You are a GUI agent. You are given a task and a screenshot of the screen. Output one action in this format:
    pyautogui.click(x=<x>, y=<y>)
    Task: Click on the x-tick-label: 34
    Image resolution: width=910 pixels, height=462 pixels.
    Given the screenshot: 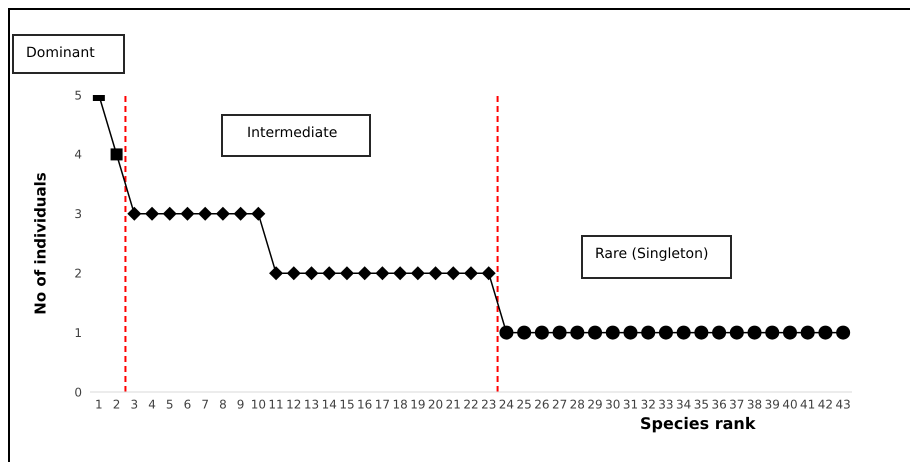 What is the action you would take?
    pyautogui.click(x=684, y=405)
    